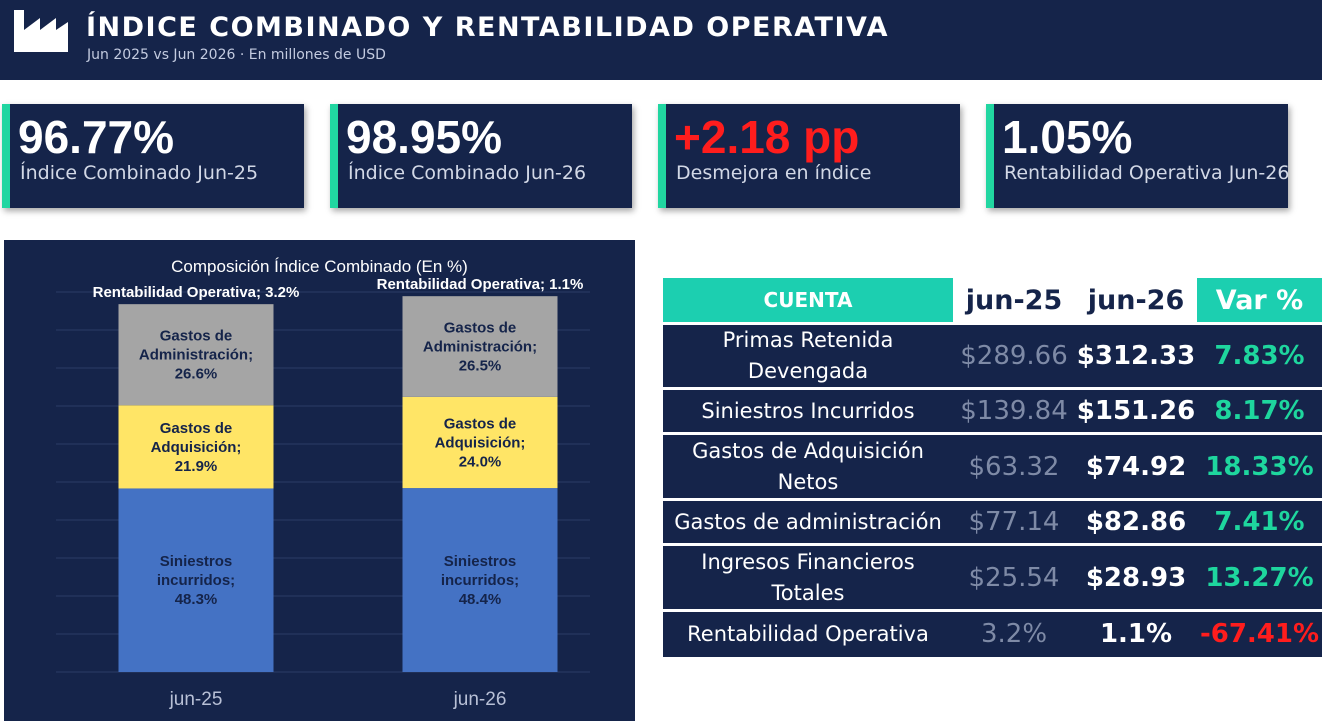  Describe the element at coordinates (808, 577) in the screenshot. I see `cell-cuenta: Ingresos Financieros Totales` at that location.